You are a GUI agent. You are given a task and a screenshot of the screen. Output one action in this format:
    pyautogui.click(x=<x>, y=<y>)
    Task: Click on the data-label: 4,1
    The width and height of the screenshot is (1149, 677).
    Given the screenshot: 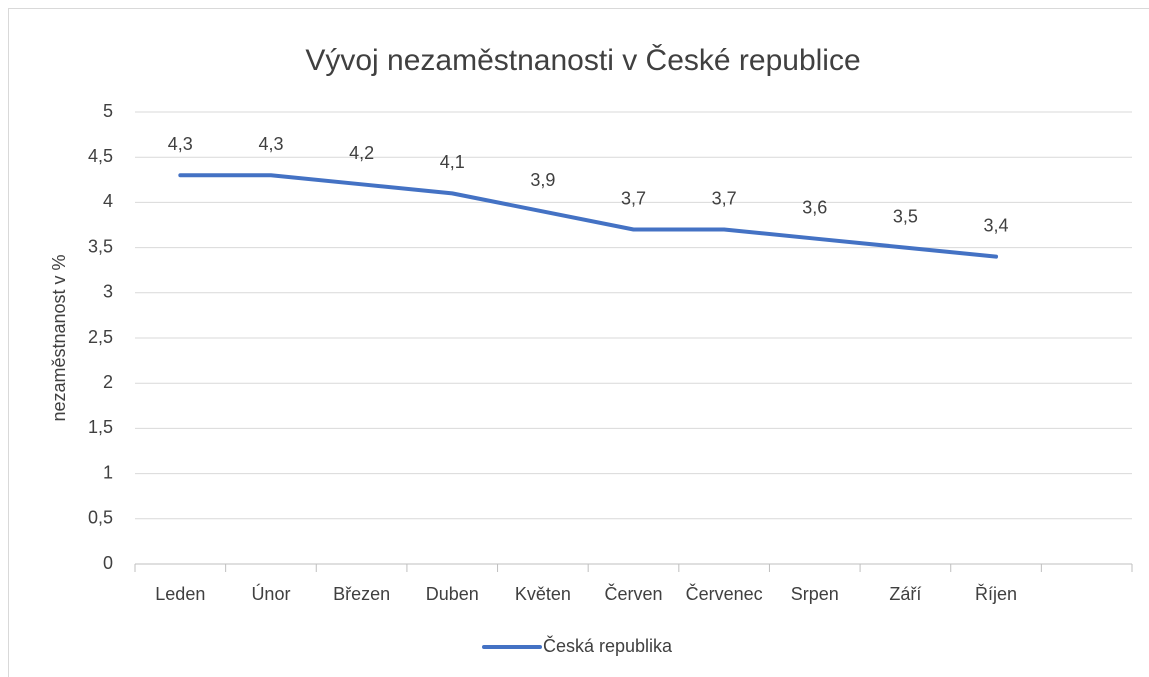 What is the action you would take?
    pyautogui.click(x=452, y=162)
    